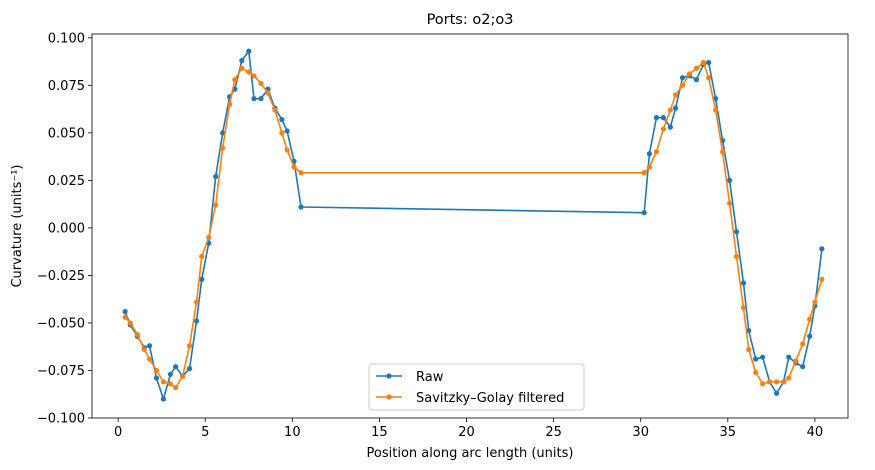 The height and width of the screenshot is (470, 875). What do you see at coordinates (470, 20) in the screenshot?
I see `chart-title: Ports: o2;o3` at bounding box center [470, 20].